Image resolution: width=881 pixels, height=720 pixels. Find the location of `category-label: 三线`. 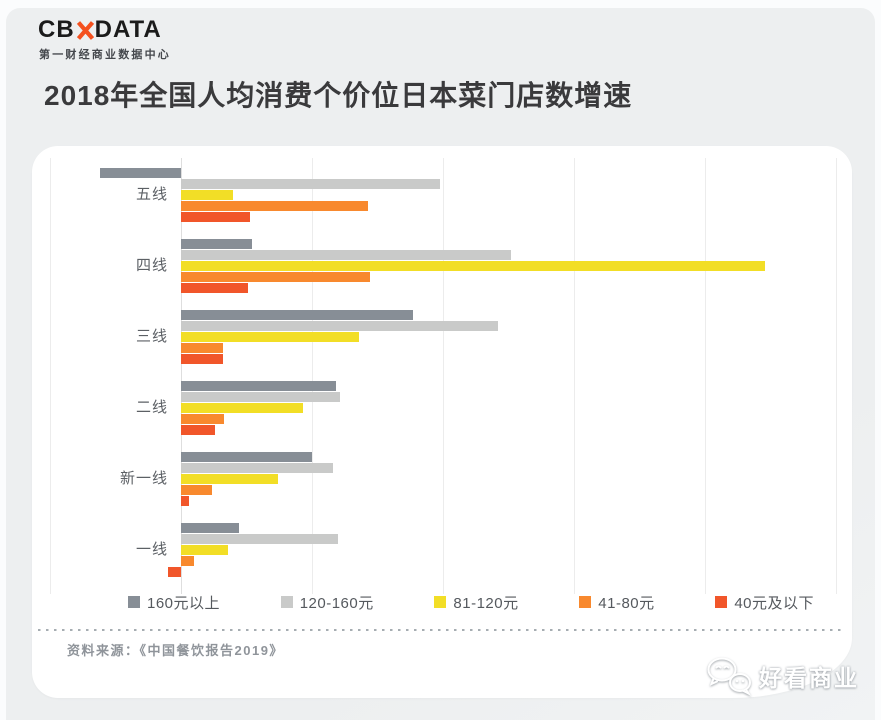

category-label: 三线 is located at coordinates (151, 336).